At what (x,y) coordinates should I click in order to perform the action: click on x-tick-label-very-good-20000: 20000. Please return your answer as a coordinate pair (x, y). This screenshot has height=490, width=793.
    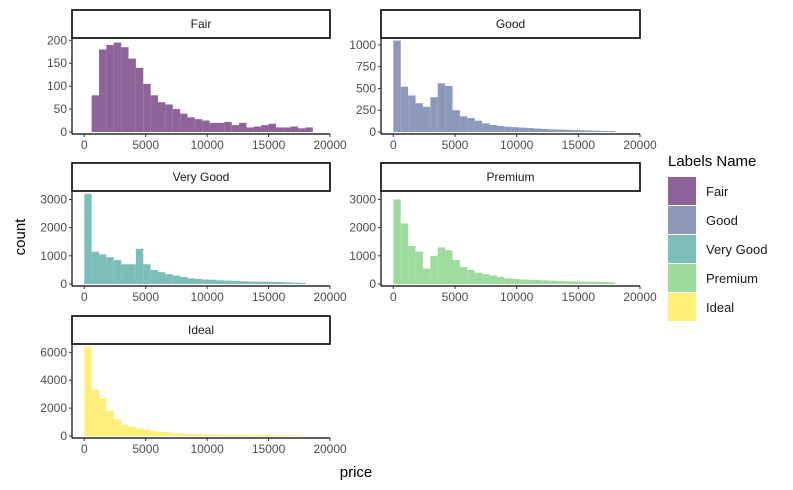
    Looking at the image, I should click on (330, 297).